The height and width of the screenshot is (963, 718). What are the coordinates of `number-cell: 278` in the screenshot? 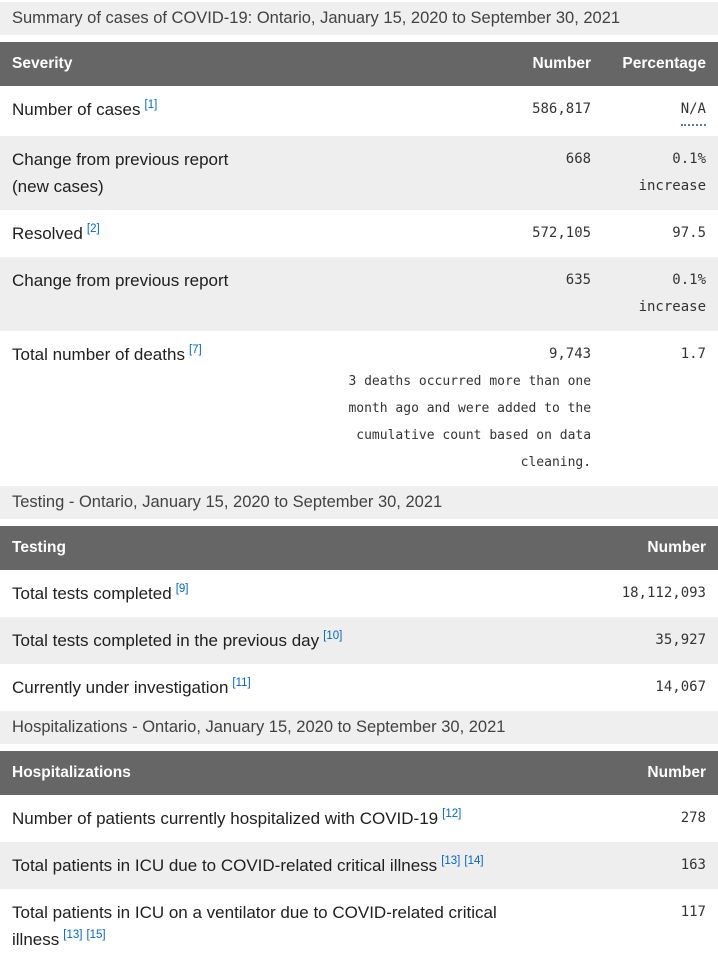 It's located at (628, 818).